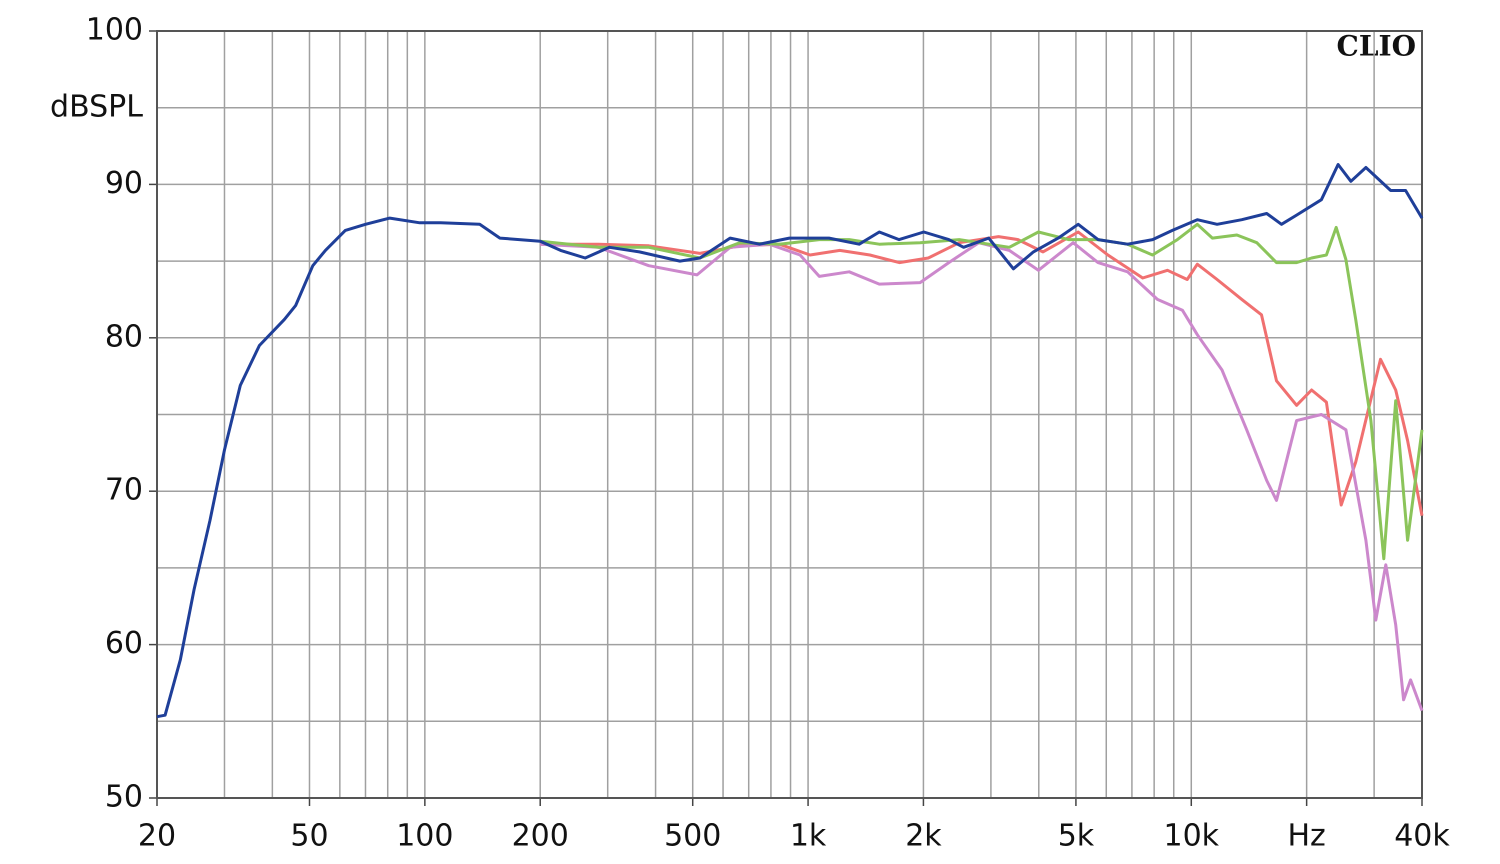 This screenshot has width=1500, height=864. Describe the element at coordinates (1376, 46) in the screenshot. I see `watermark: CLIO` at that location.